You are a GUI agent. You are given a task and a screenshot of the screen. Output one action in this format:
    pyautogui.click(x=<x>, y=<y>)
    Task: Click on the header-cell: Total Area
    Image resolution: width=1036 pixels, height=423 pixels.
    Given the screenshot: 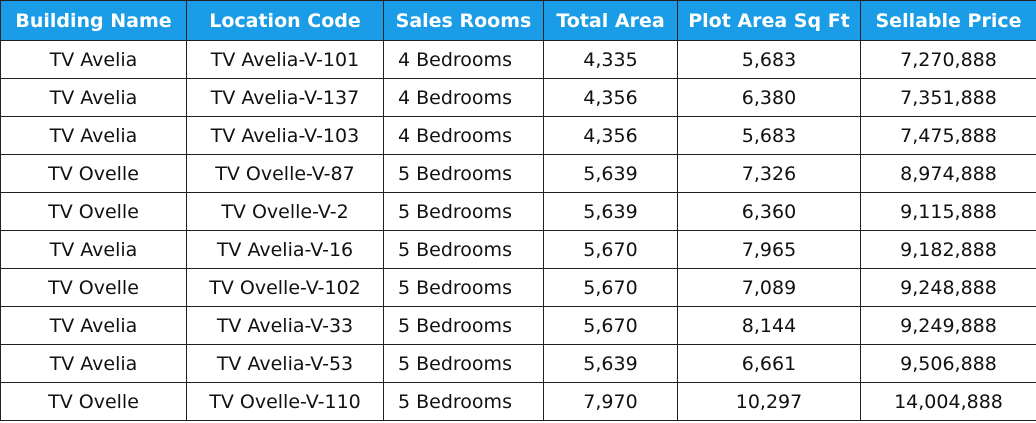 What is the action you would take?
    pyautogui.click(x=610, y=20)
    